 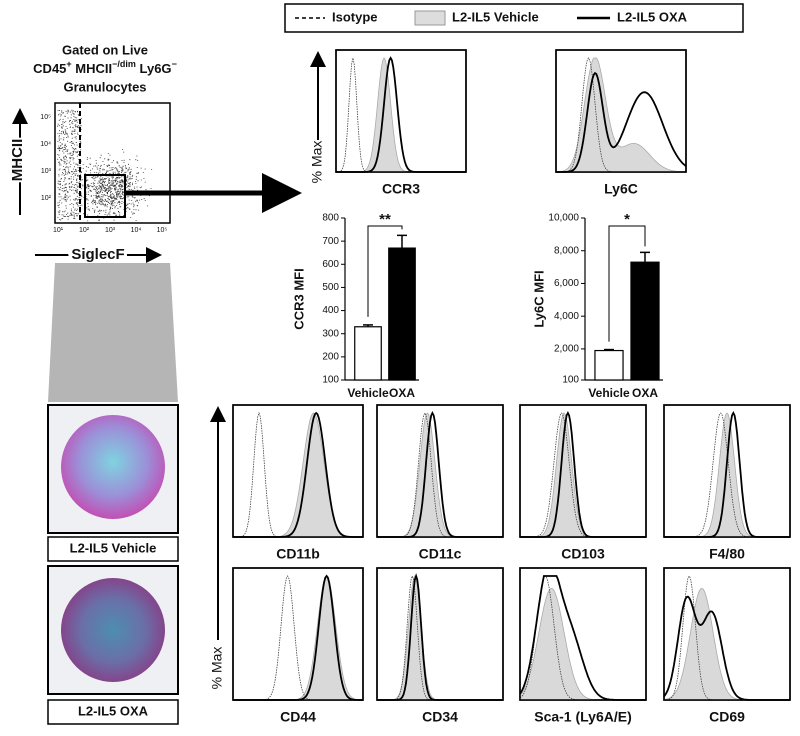 I want to click on image-caption: L2-IL5 OXA, so click(x=113, y=710).